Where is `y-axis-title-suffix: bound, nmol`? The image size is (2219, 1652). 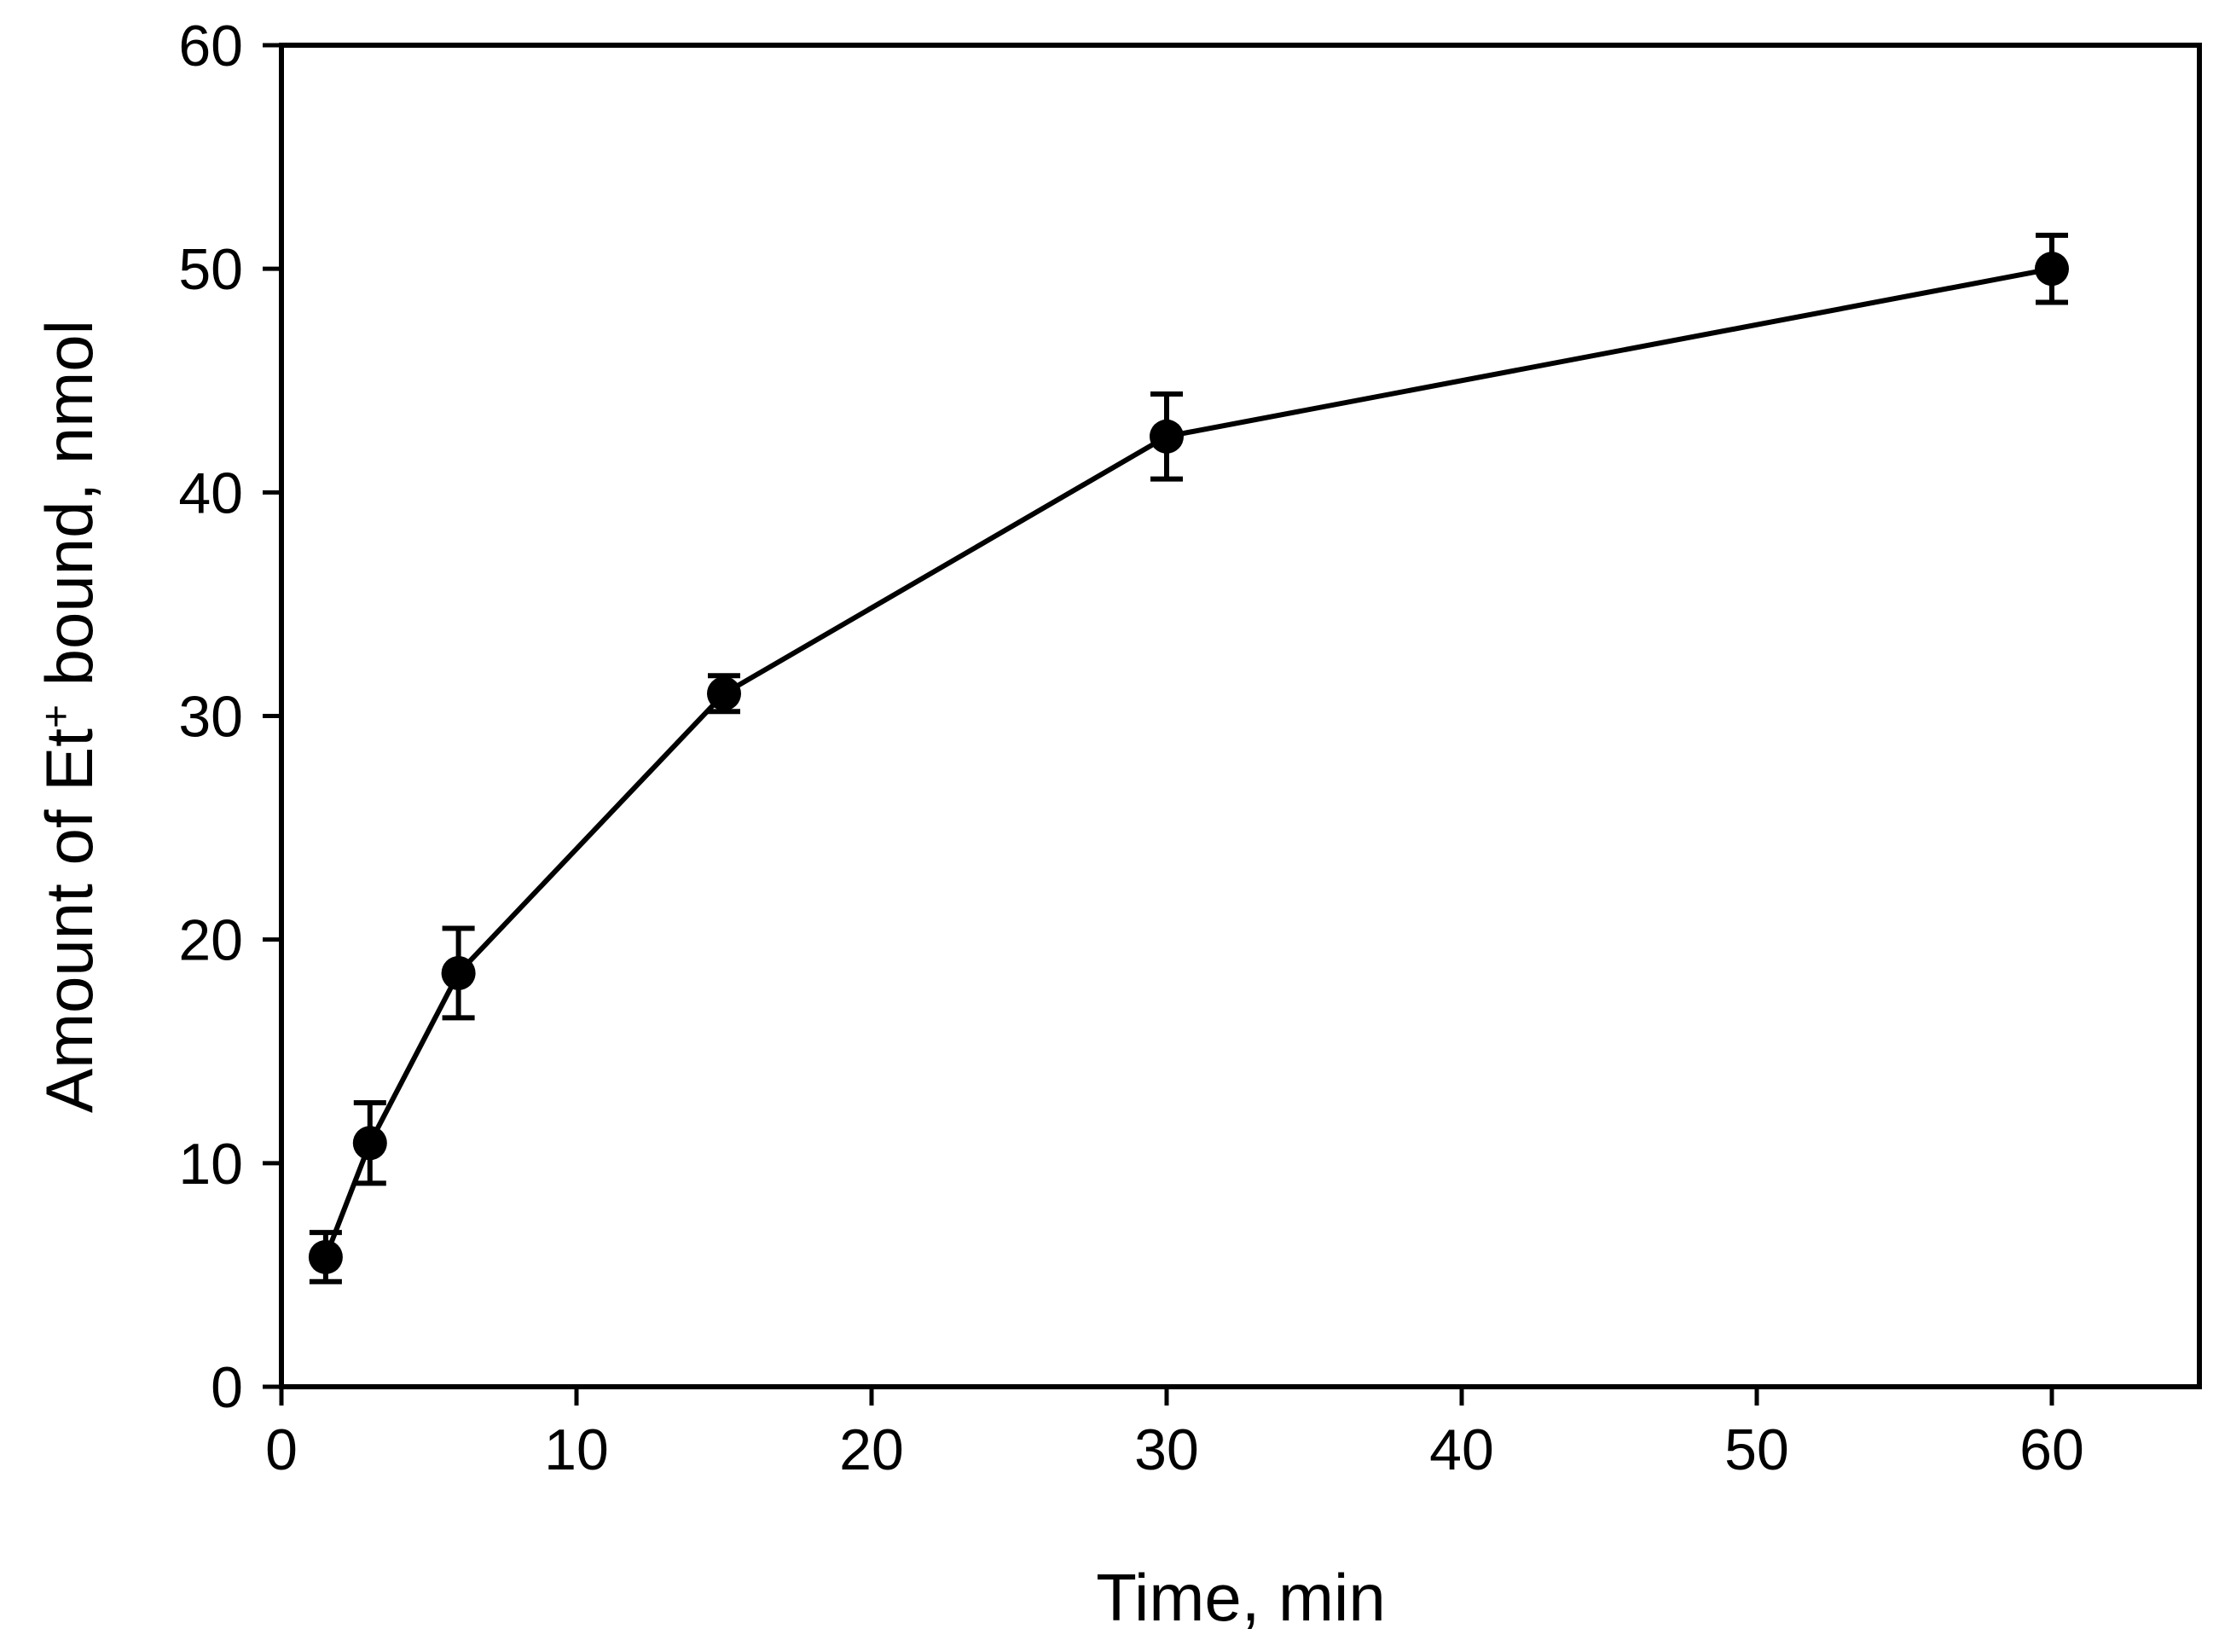
y-axis-title-suffix: bound, nmol is located at coordinates (70, 512).